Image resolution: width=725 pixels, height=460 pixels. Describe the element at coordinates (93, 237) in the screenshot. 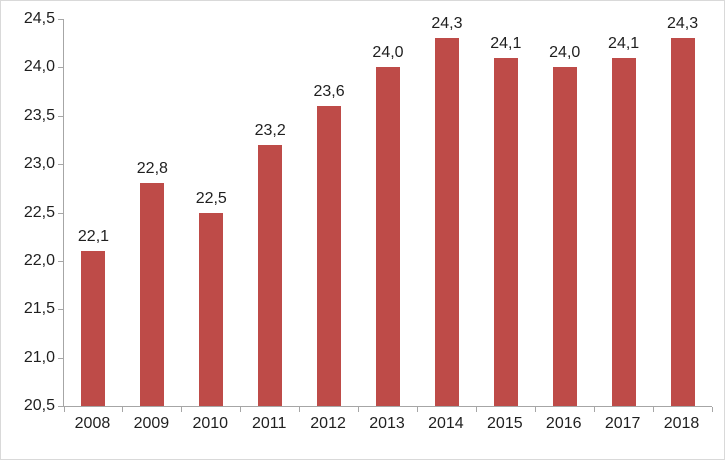

I see `bar-value-label: 22,1` at that location.